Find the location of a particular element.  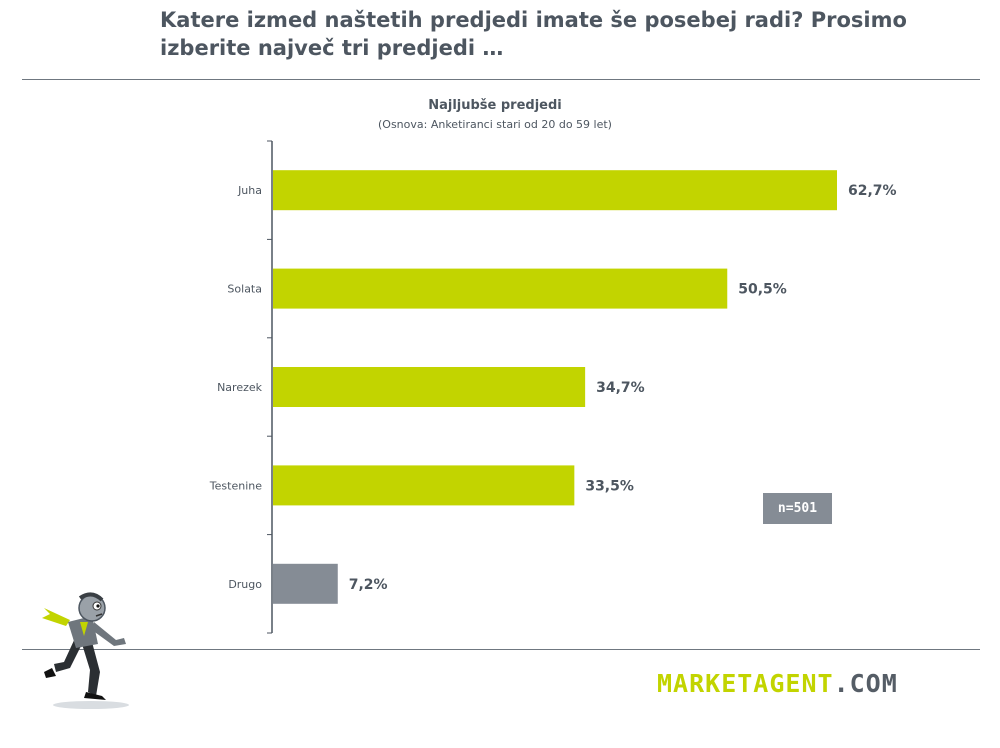

logo-tld: .COM is located at coordinates (865, 683).